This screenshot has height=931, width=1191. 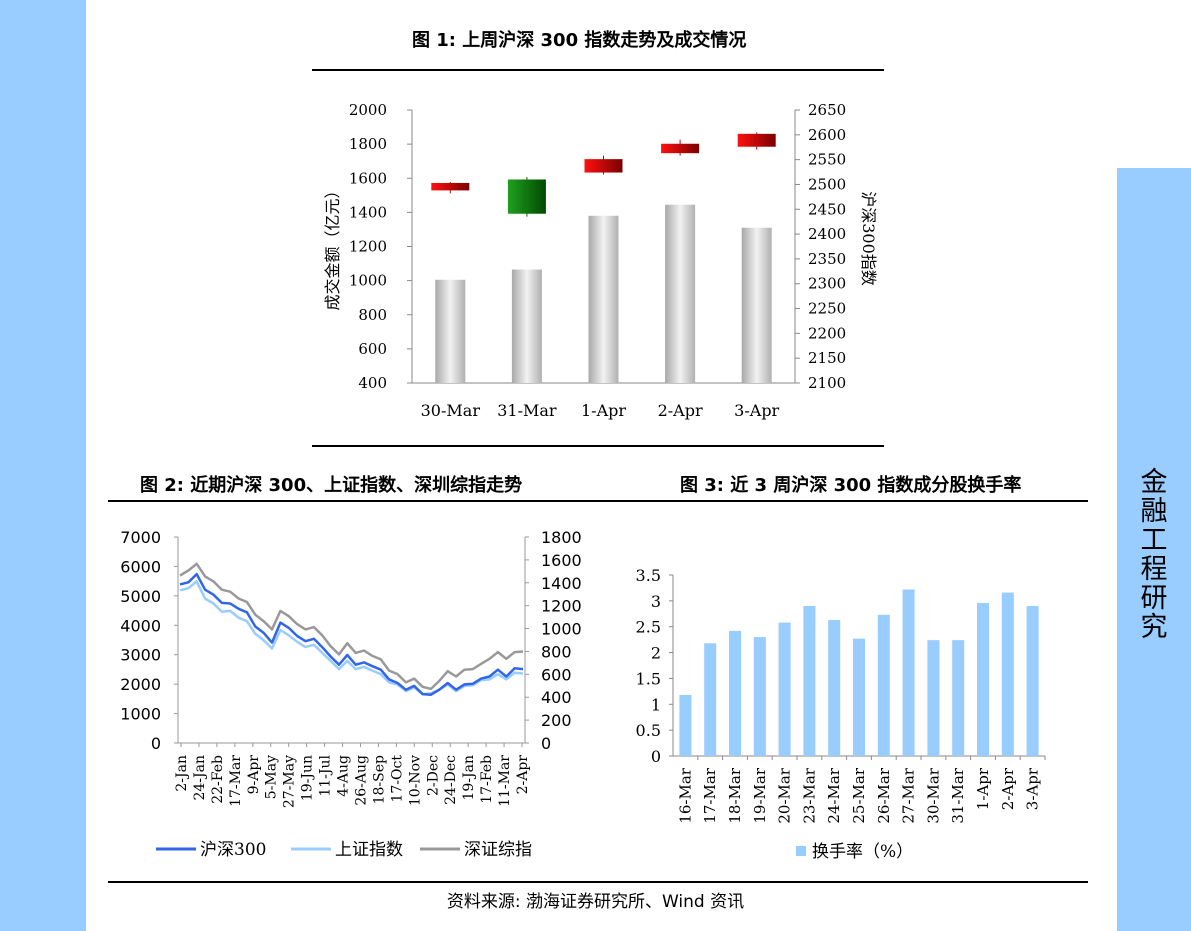 I want to click on figure3-x-tick-label: 30-Mar, so click(x=933, y=795).